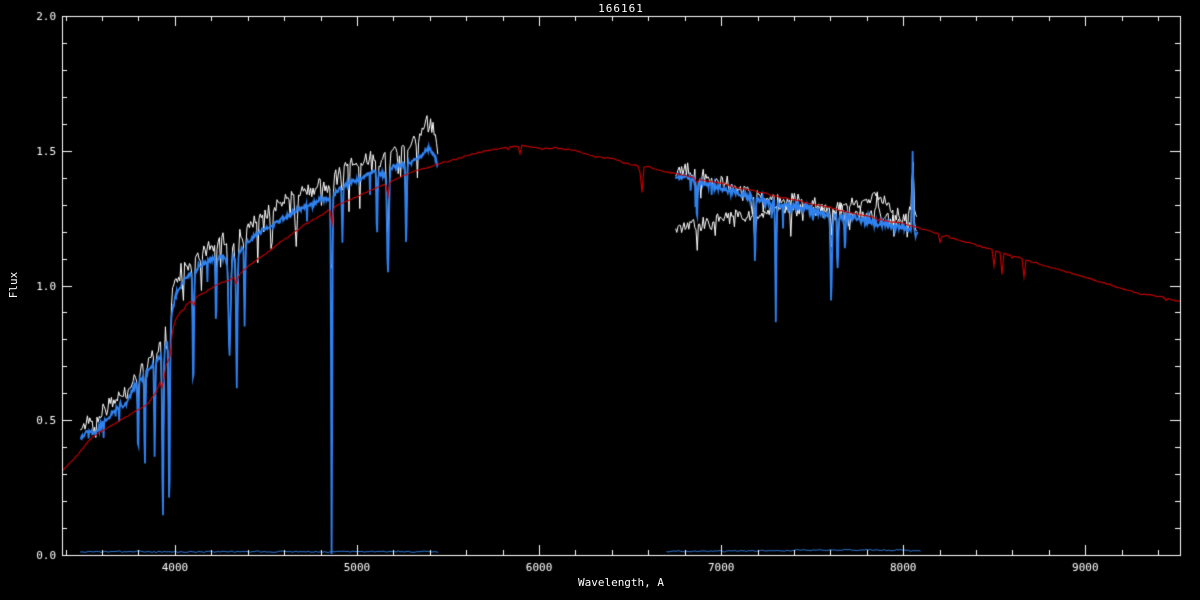  I want to click on plot-title: 166161, so click(621, 8).